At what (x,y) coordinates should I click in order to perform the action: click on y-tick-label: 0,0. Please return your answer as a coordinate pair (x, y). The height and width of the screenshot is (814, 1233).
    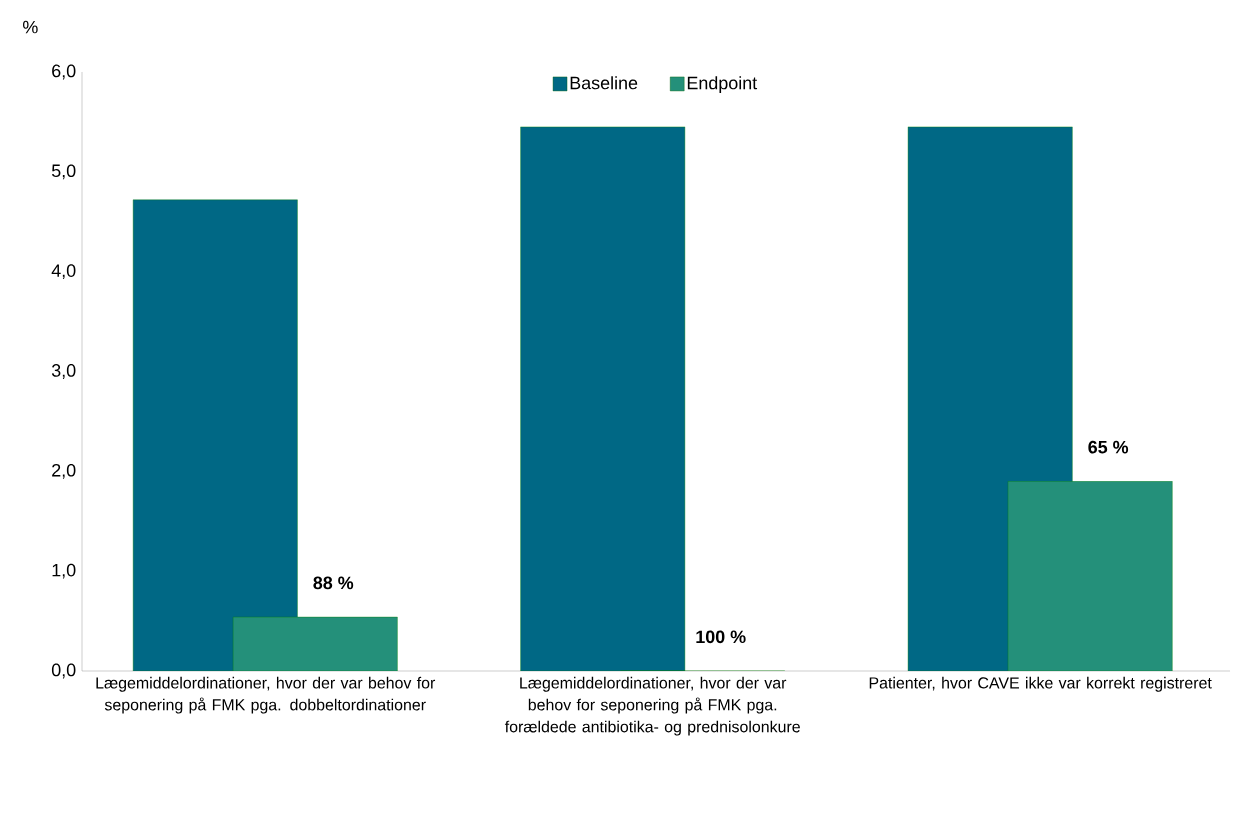
    Looking at the image, I should click on (63, 671).